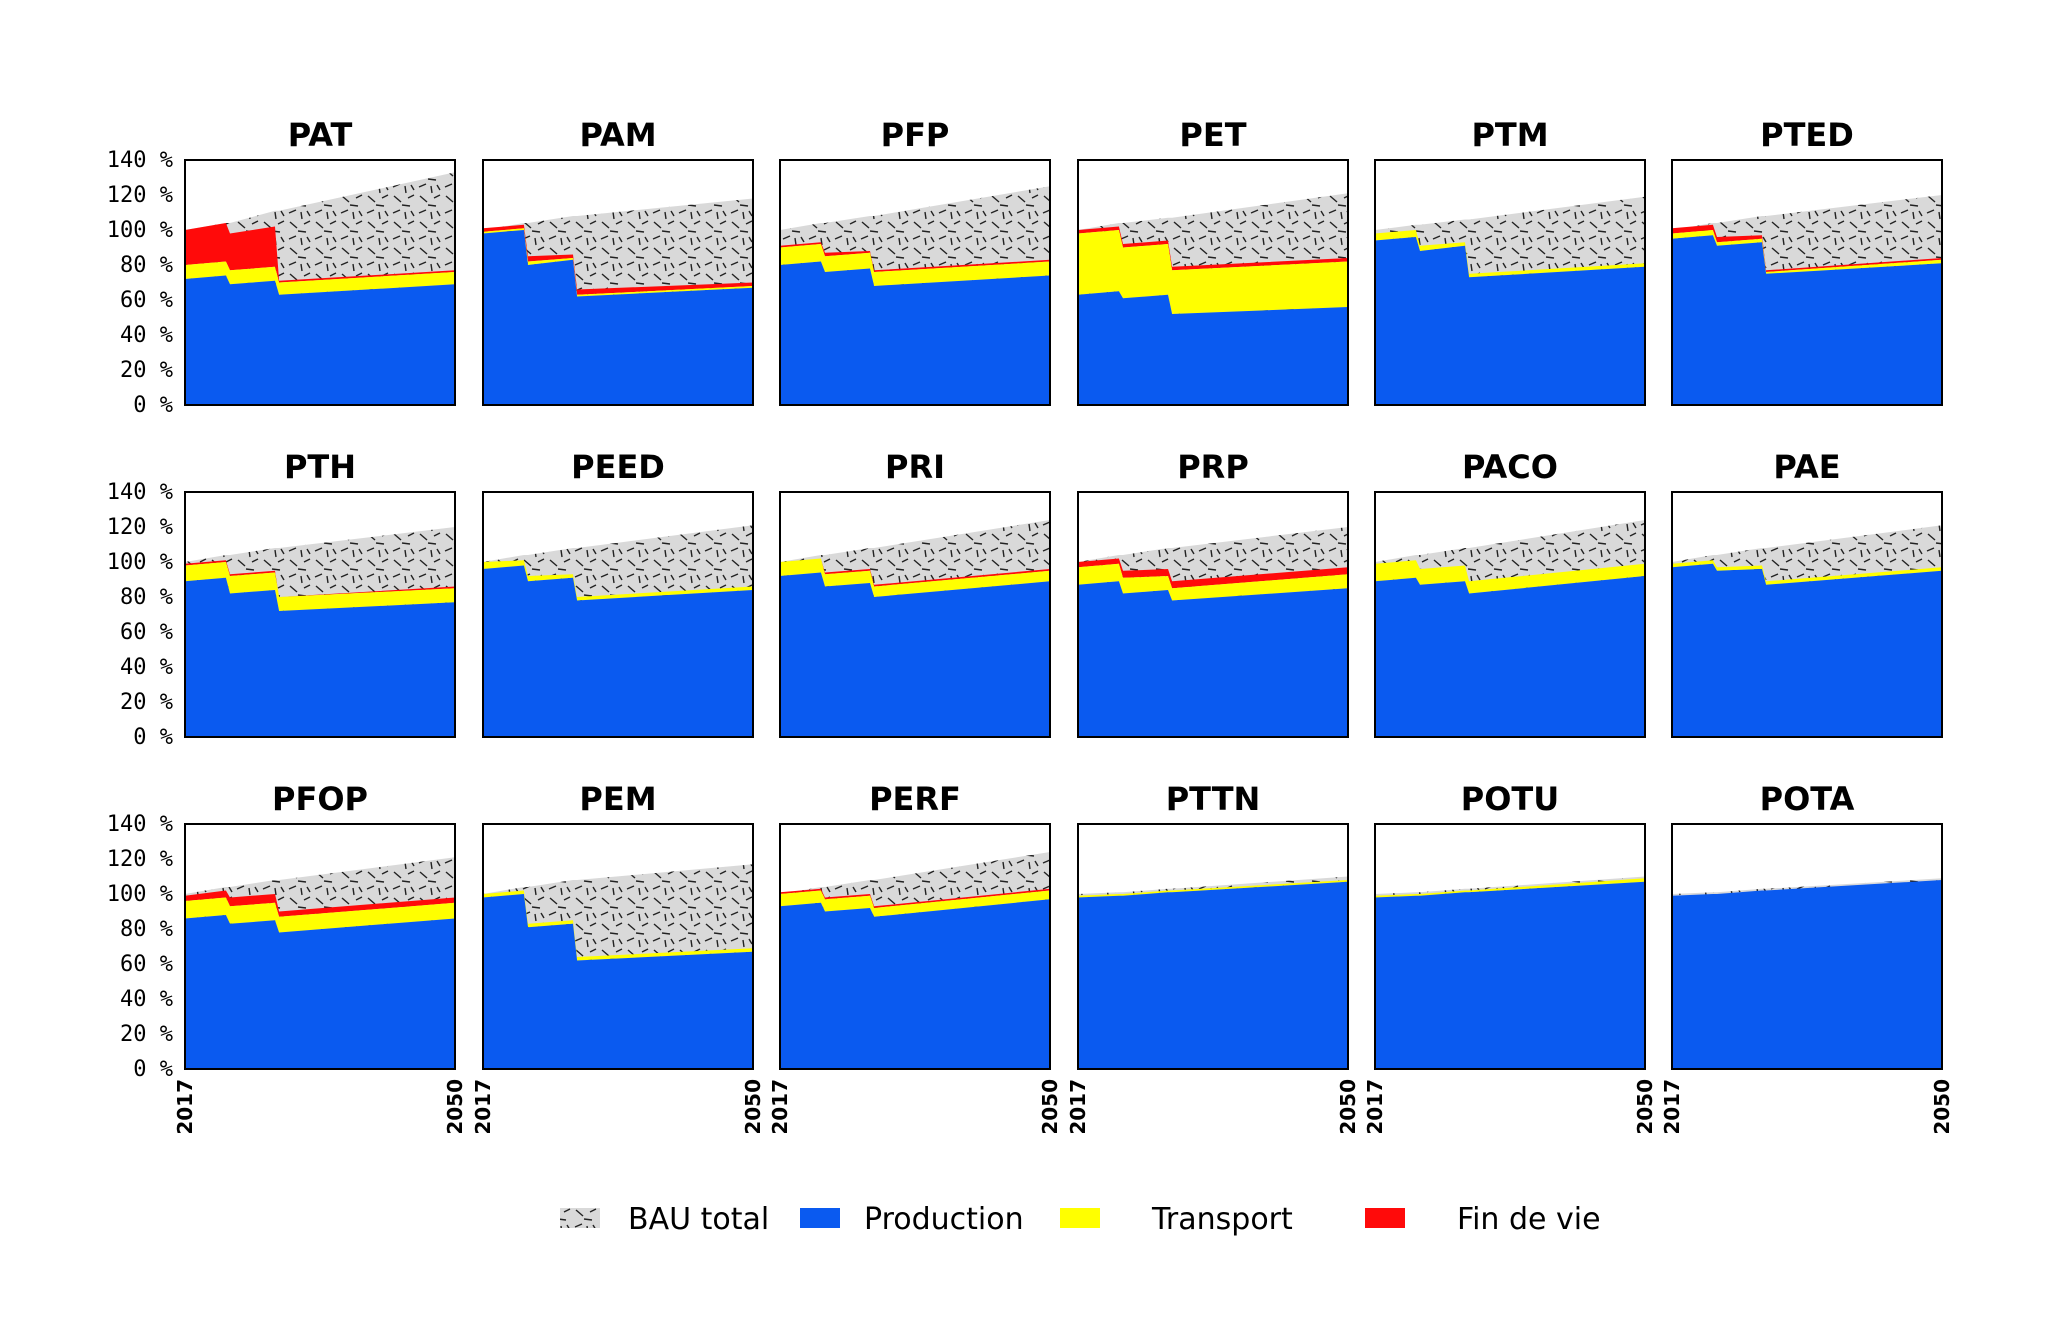 The width and height of the screenshot is (2048, 1336). What do you see at coordinates (1529, 1219) in the screenshot?
I see `legend-label: Fin de vie` at bounding box center [1529, 1219].